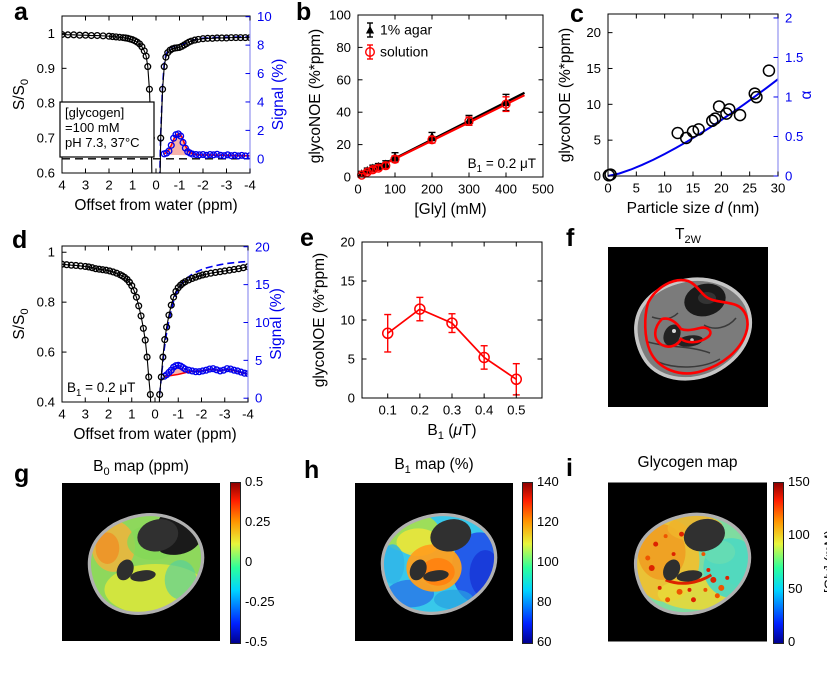 The height and width of the screenshot is (675, 827). What do you see at coordinates (343, 47) in the screenshot?
I see `svg-text: 80` at bounding box center [343, 47].